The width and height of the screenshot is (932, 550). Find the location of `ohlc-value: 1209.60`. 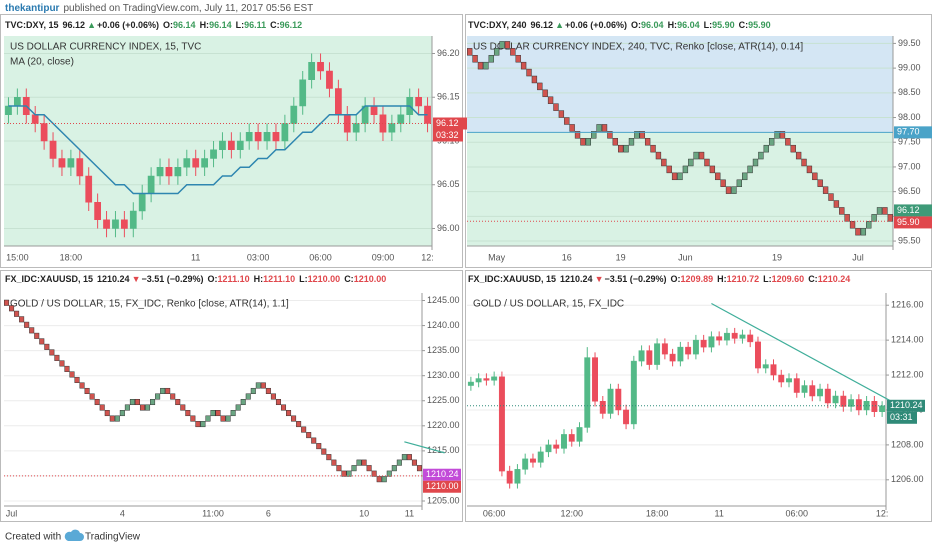

ohlc-value: 1209.60 is located at coordinates (788, 279).